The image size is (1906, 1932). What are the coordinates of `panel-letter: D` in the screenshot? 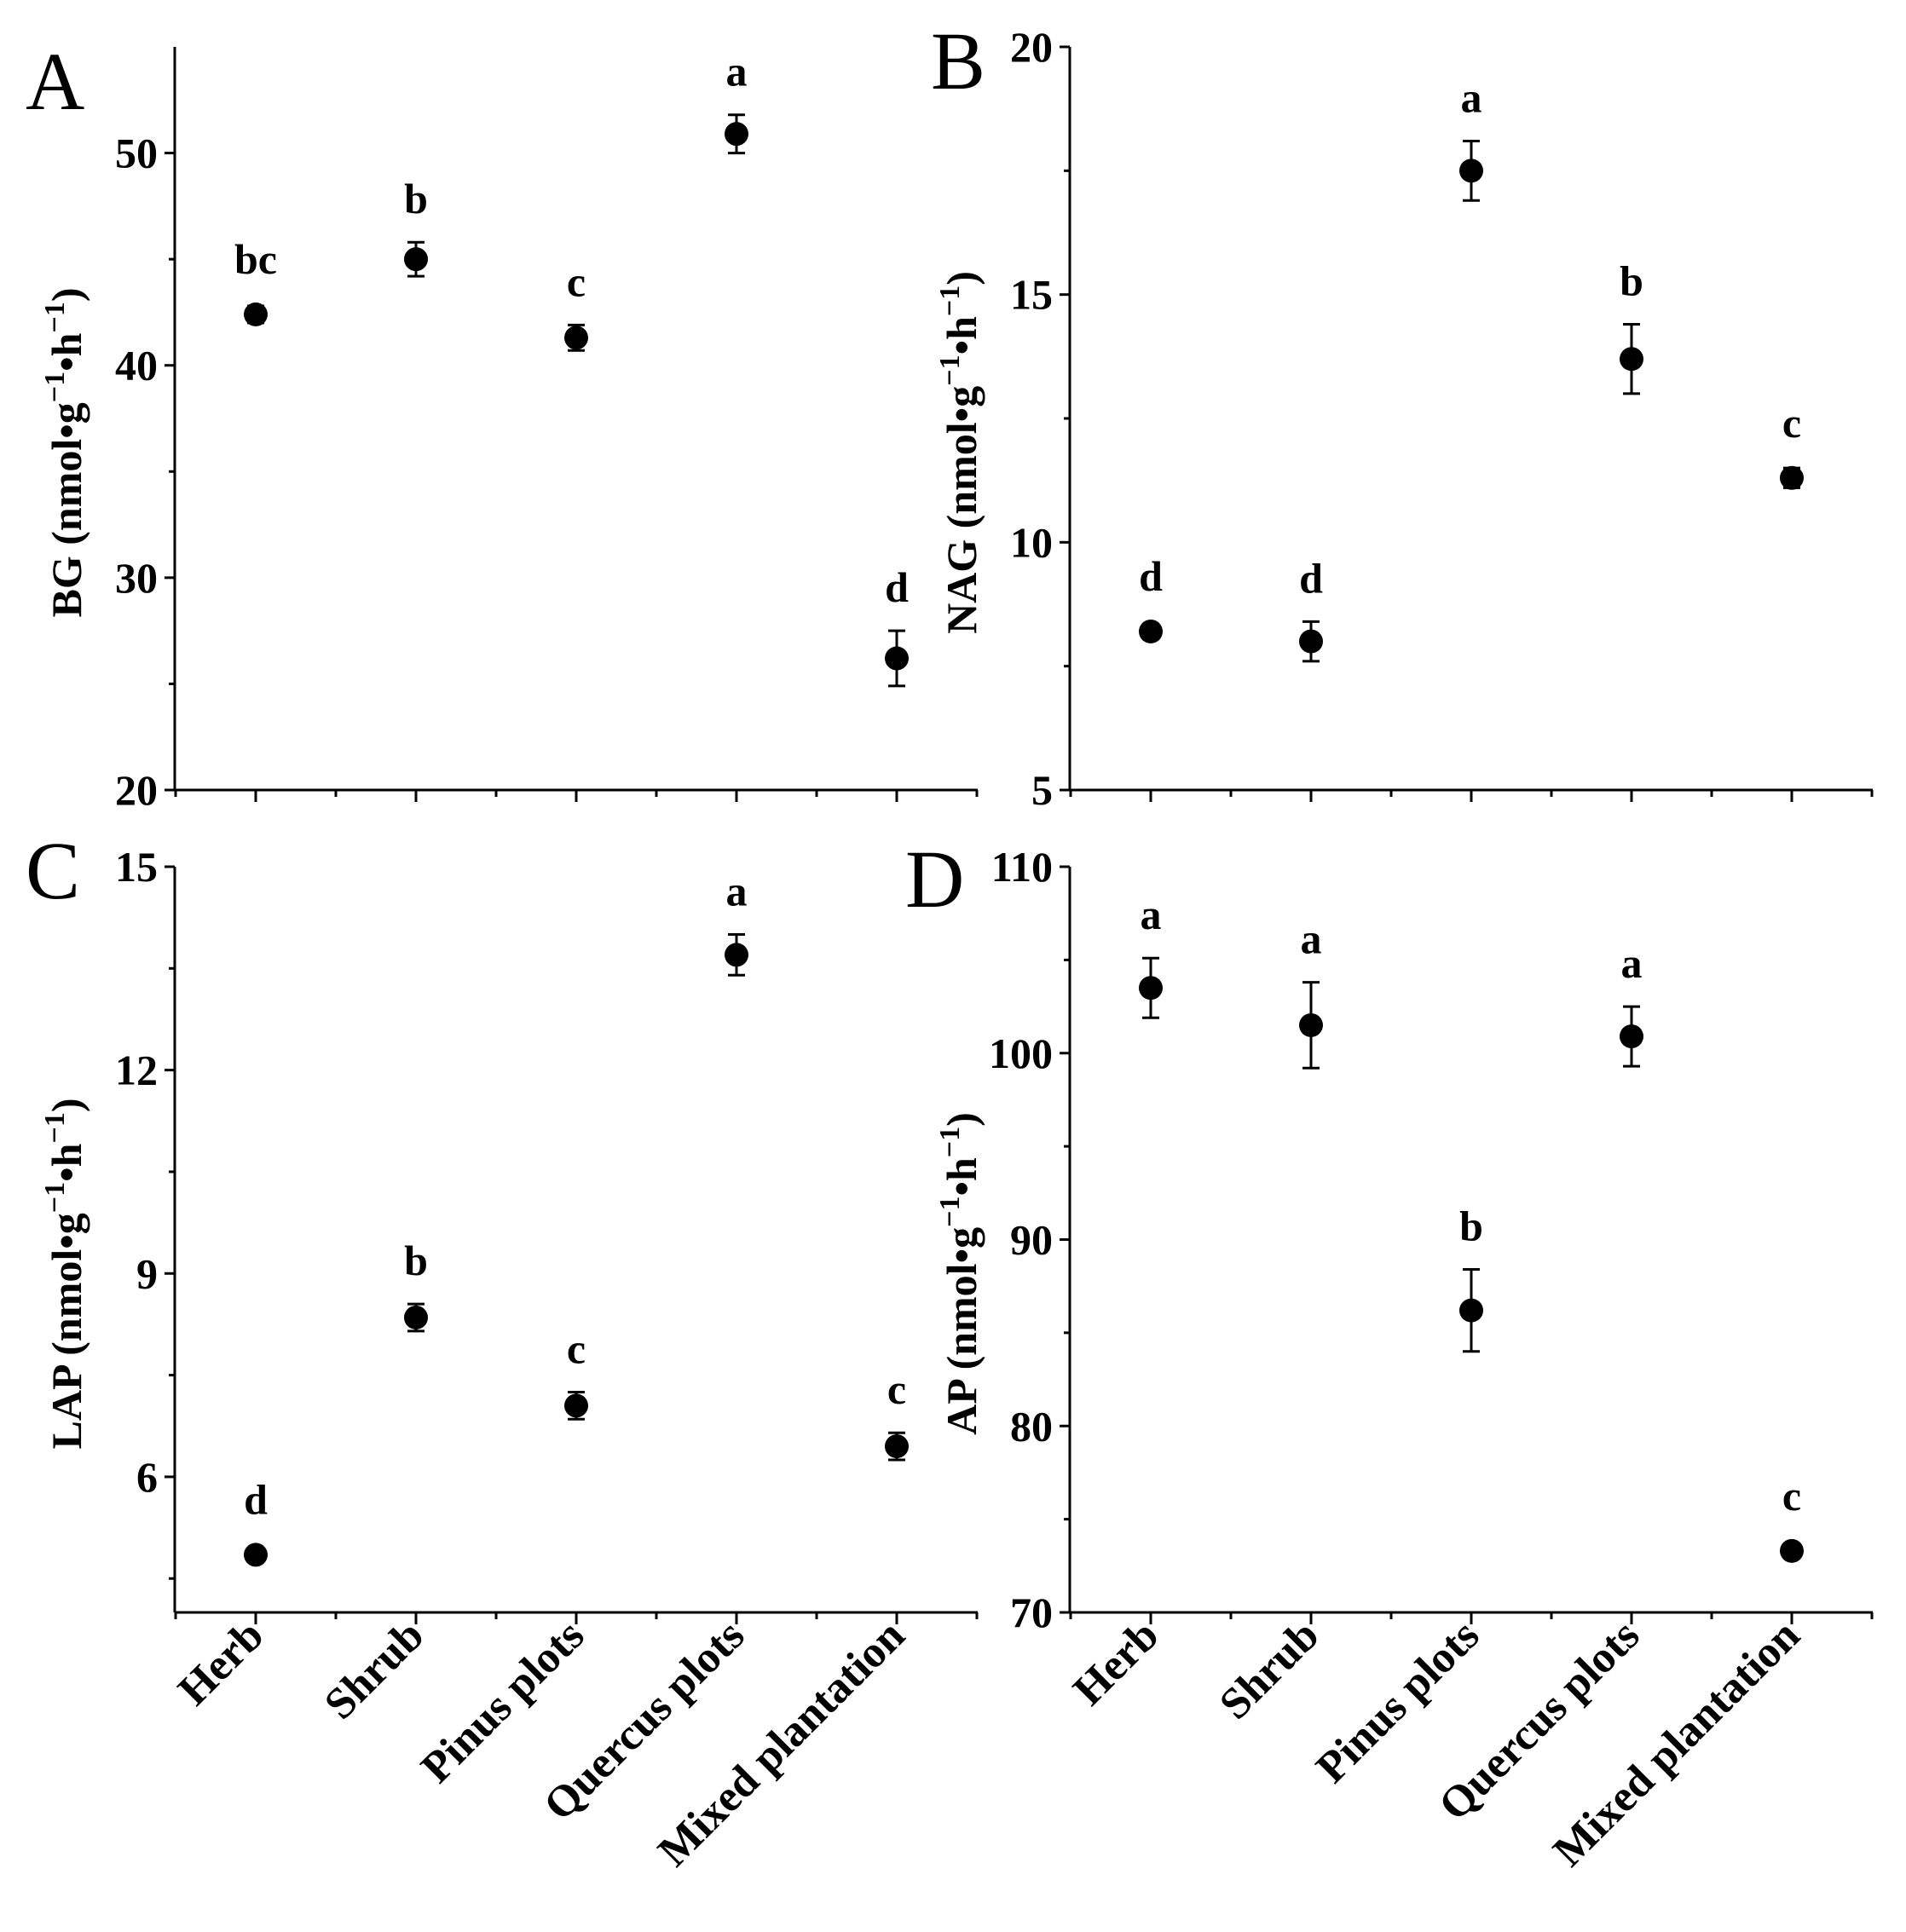 It's located at (934, 879).